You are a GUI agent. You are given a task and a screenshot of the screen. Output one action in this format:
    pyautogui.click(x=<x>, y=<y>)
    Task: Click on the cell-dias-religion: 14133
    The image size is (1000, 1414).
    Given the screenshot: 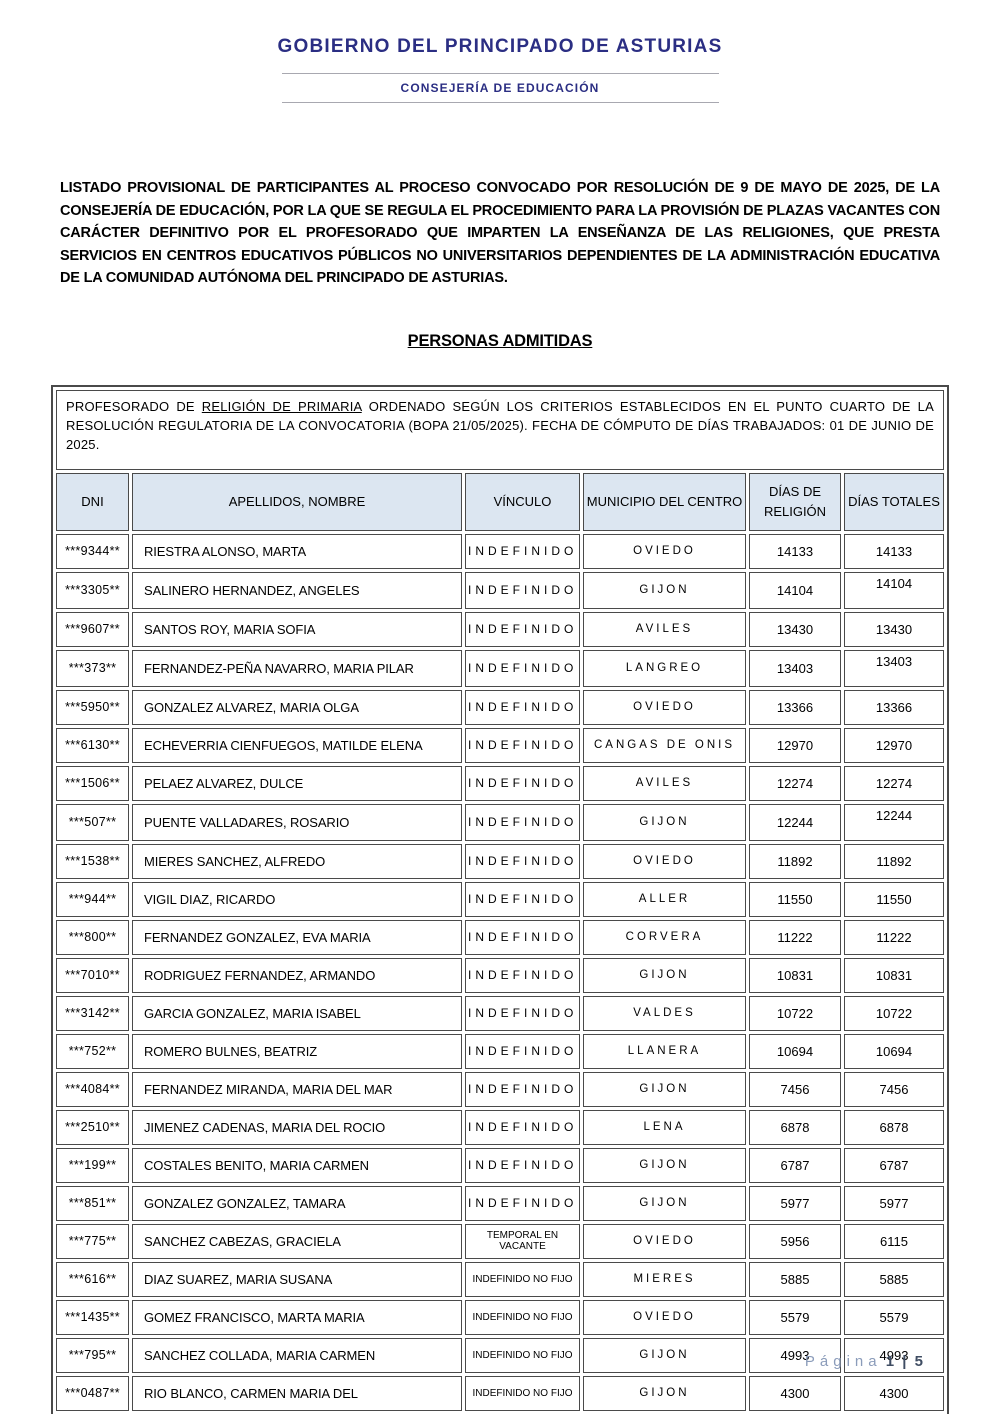 What is the action you would take?
    pyautogui.click(x=795, y=551)
    